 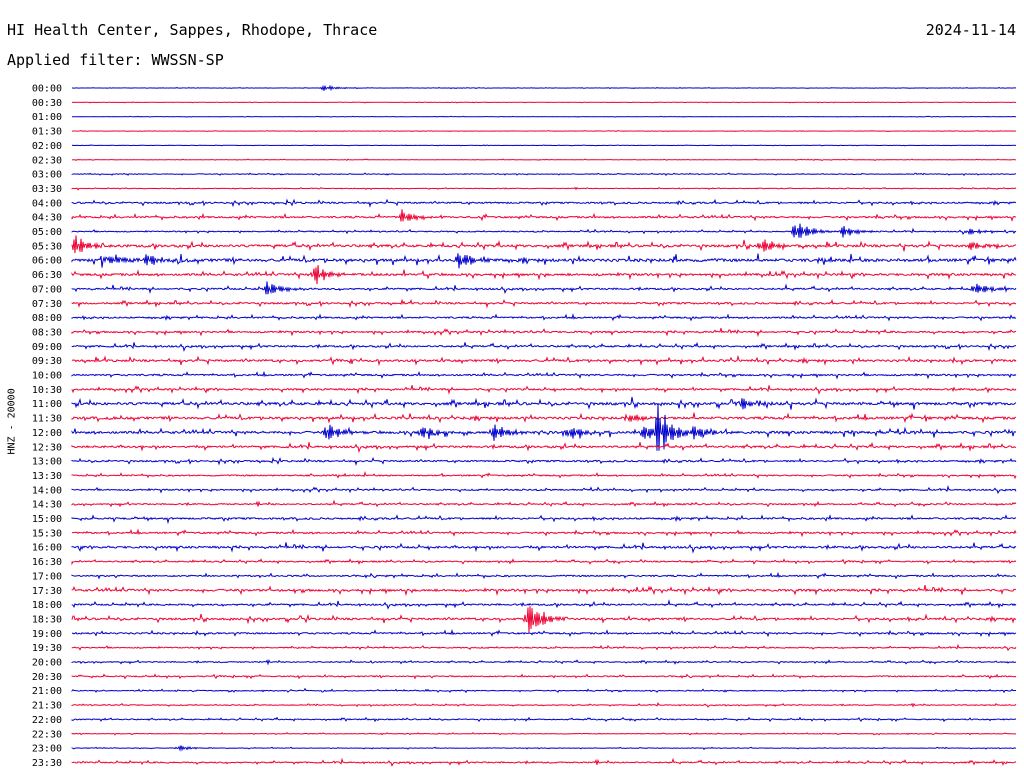 What do you see at coordinates (47, 691) in the screenshot?
I see `time-tick-label: 21:00` at bounding box center [47, 691].